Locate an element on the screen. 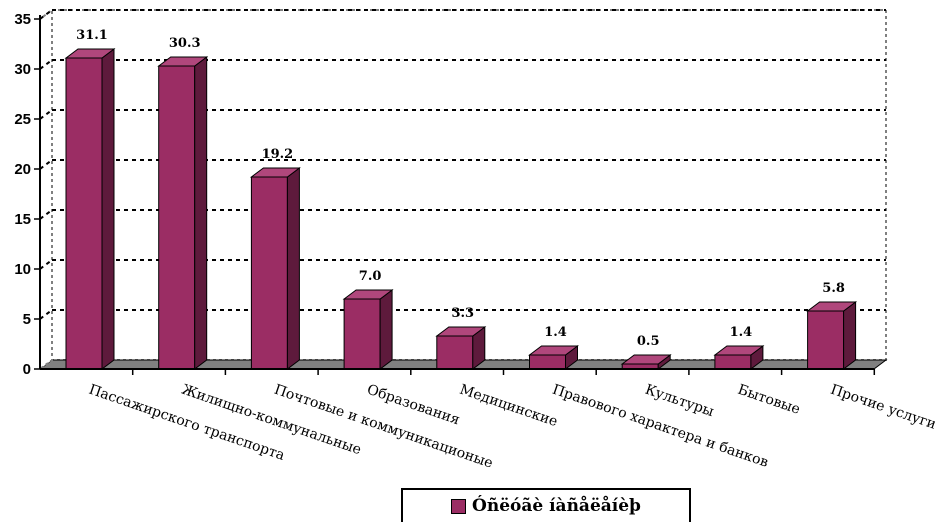 The height and width of the screenshot is (524, 935). y-tick-label: 30 is located at coordinates (22, 69).